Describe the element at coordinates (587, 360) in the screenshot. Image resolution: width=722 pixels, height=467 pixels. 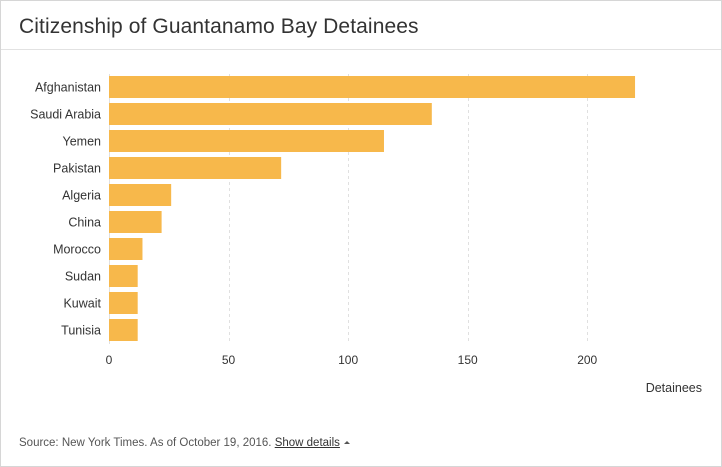
I see `x-tick-label: 200` at that location.